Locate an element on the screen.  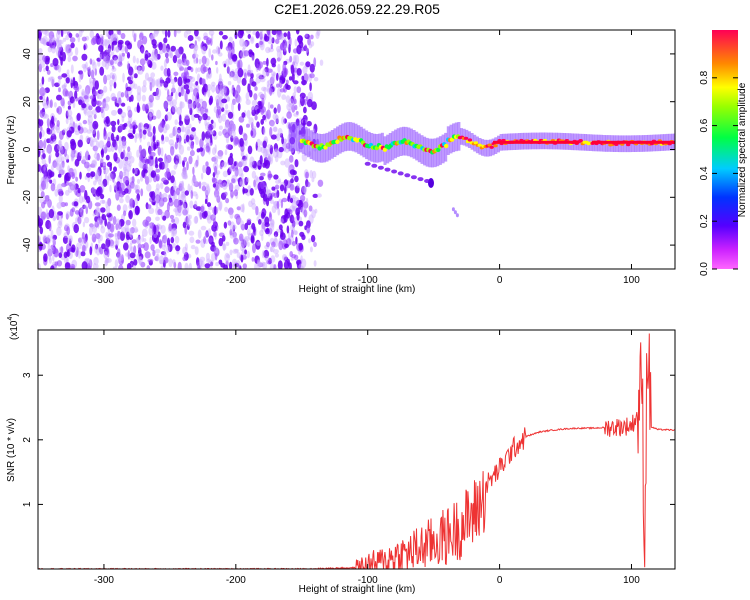
streak-feature is located at coordinates (380, 167).